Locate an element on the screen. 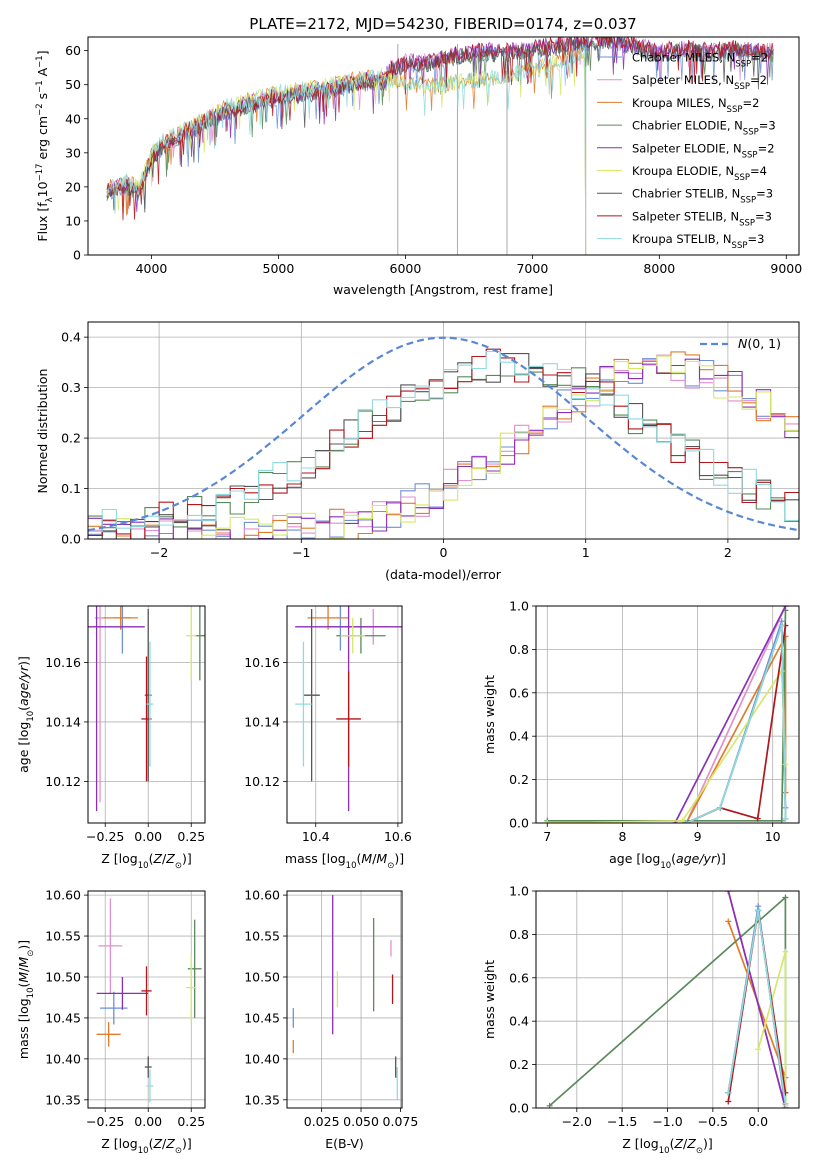 This screenshot has height=1170, width=819. x-tick-label: 0.0 is located at coordinates (758, 1121).